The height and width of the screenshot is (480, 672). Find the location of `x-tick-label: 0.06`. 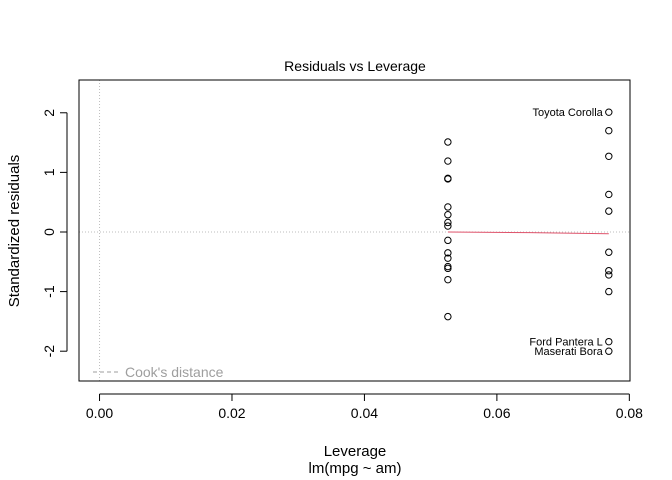

x-tick-label: 0.06 is located at coordinates (496, 413).